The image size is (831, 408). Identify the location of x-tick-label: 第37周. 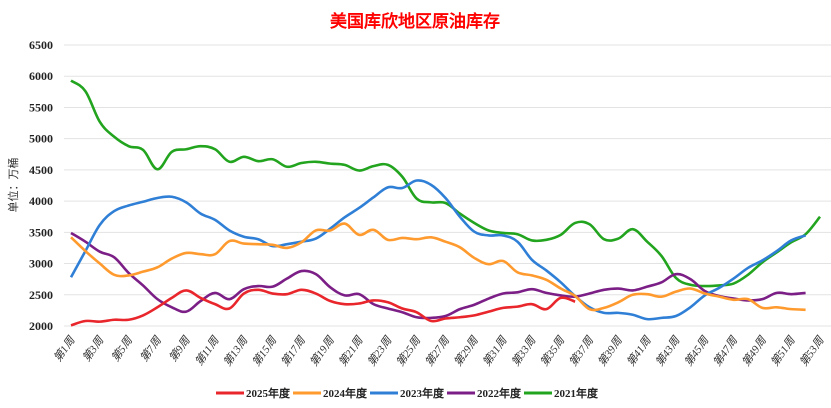
(581, 350).